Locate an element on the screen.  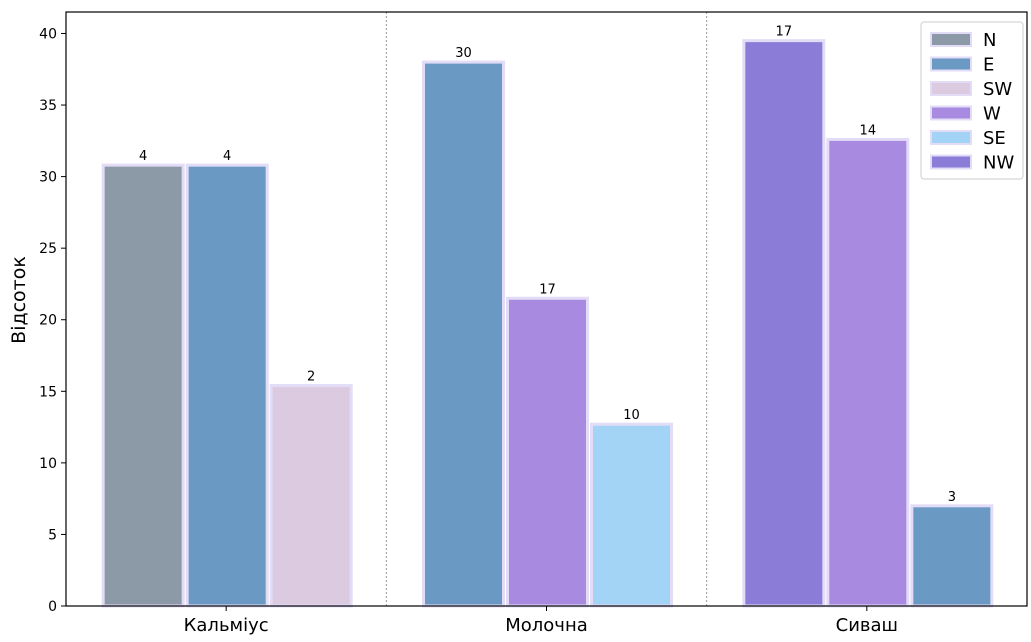
x-tick-label: Молочна is located at coordinates (546, 625).